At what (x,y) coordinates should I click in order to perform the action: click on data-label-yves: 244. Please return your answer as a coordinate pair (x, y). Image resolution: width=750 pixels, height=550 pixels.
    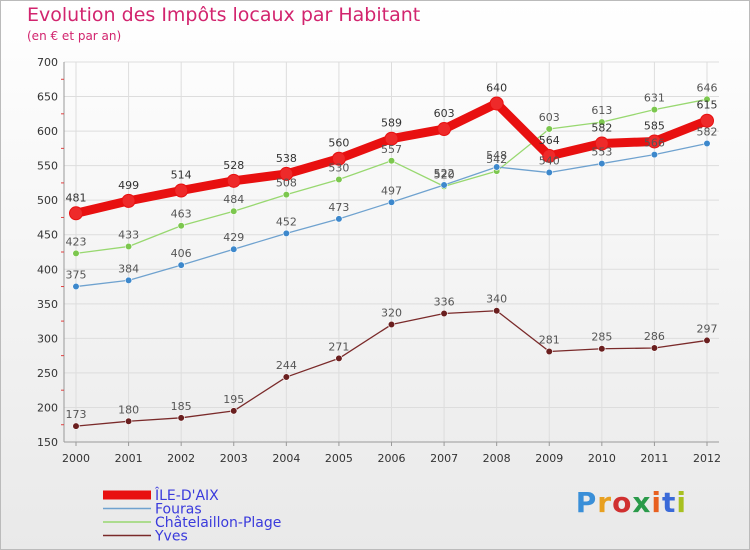
    Looking at the image, I should click on (286, 365).